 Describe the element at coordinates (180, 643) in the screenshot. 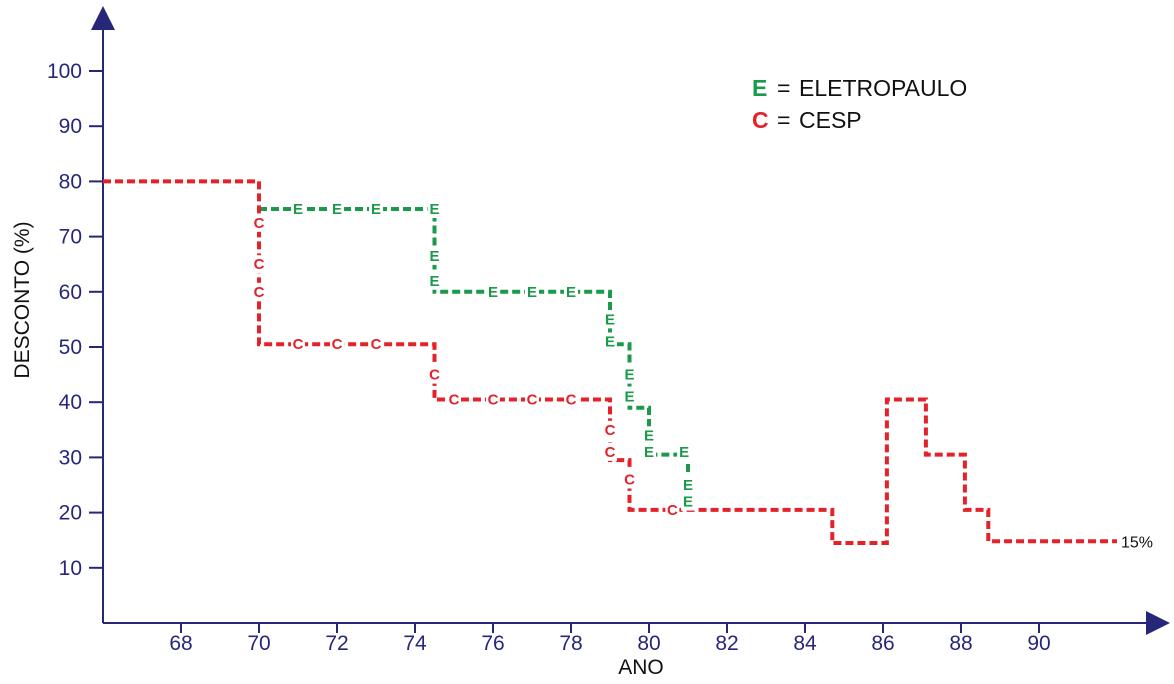

I see `x-tick-label: 68` at that location.